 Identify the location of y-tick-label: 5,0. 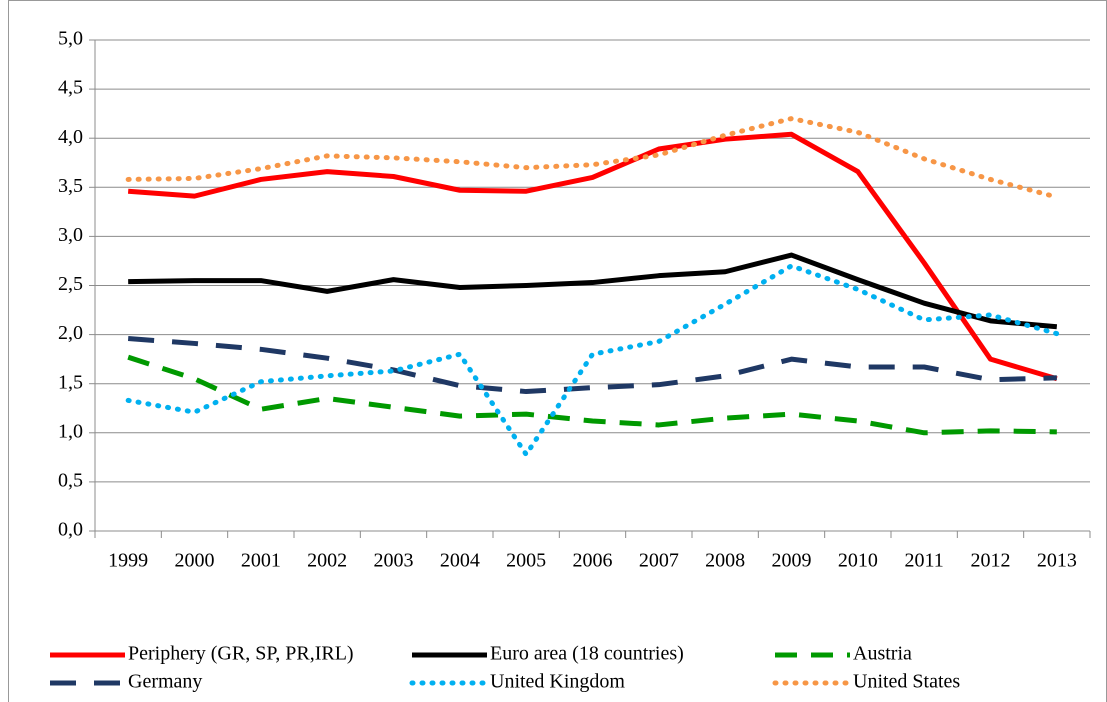
(70, 39).